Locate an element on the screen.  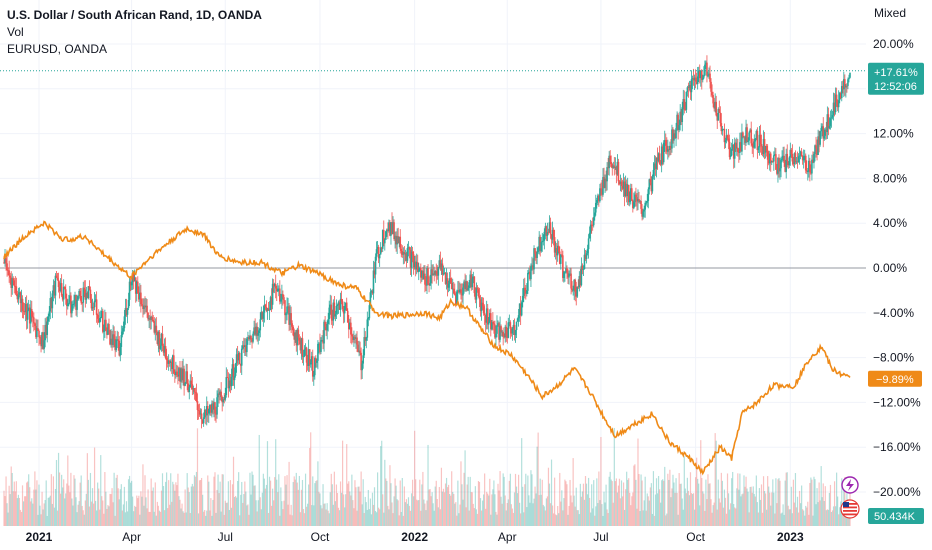
lightning-icon is located at coordinates (850, 485).